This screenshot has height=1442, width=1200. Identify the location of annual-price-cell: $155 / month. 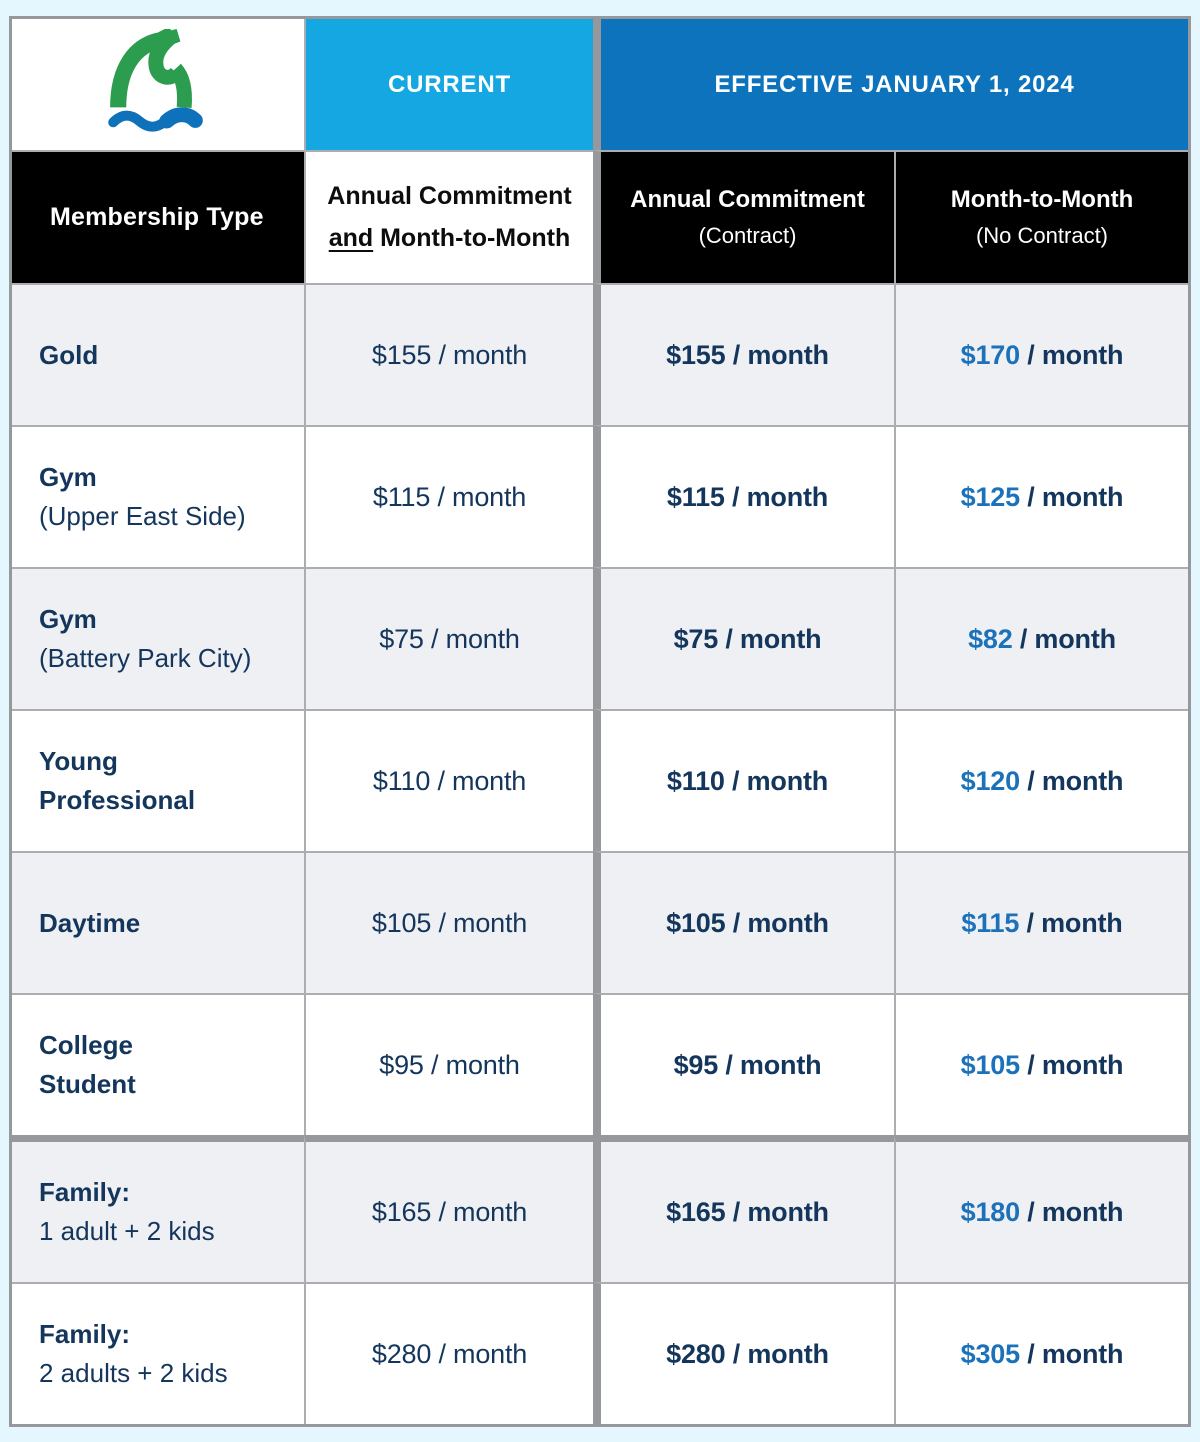
(743, 354).